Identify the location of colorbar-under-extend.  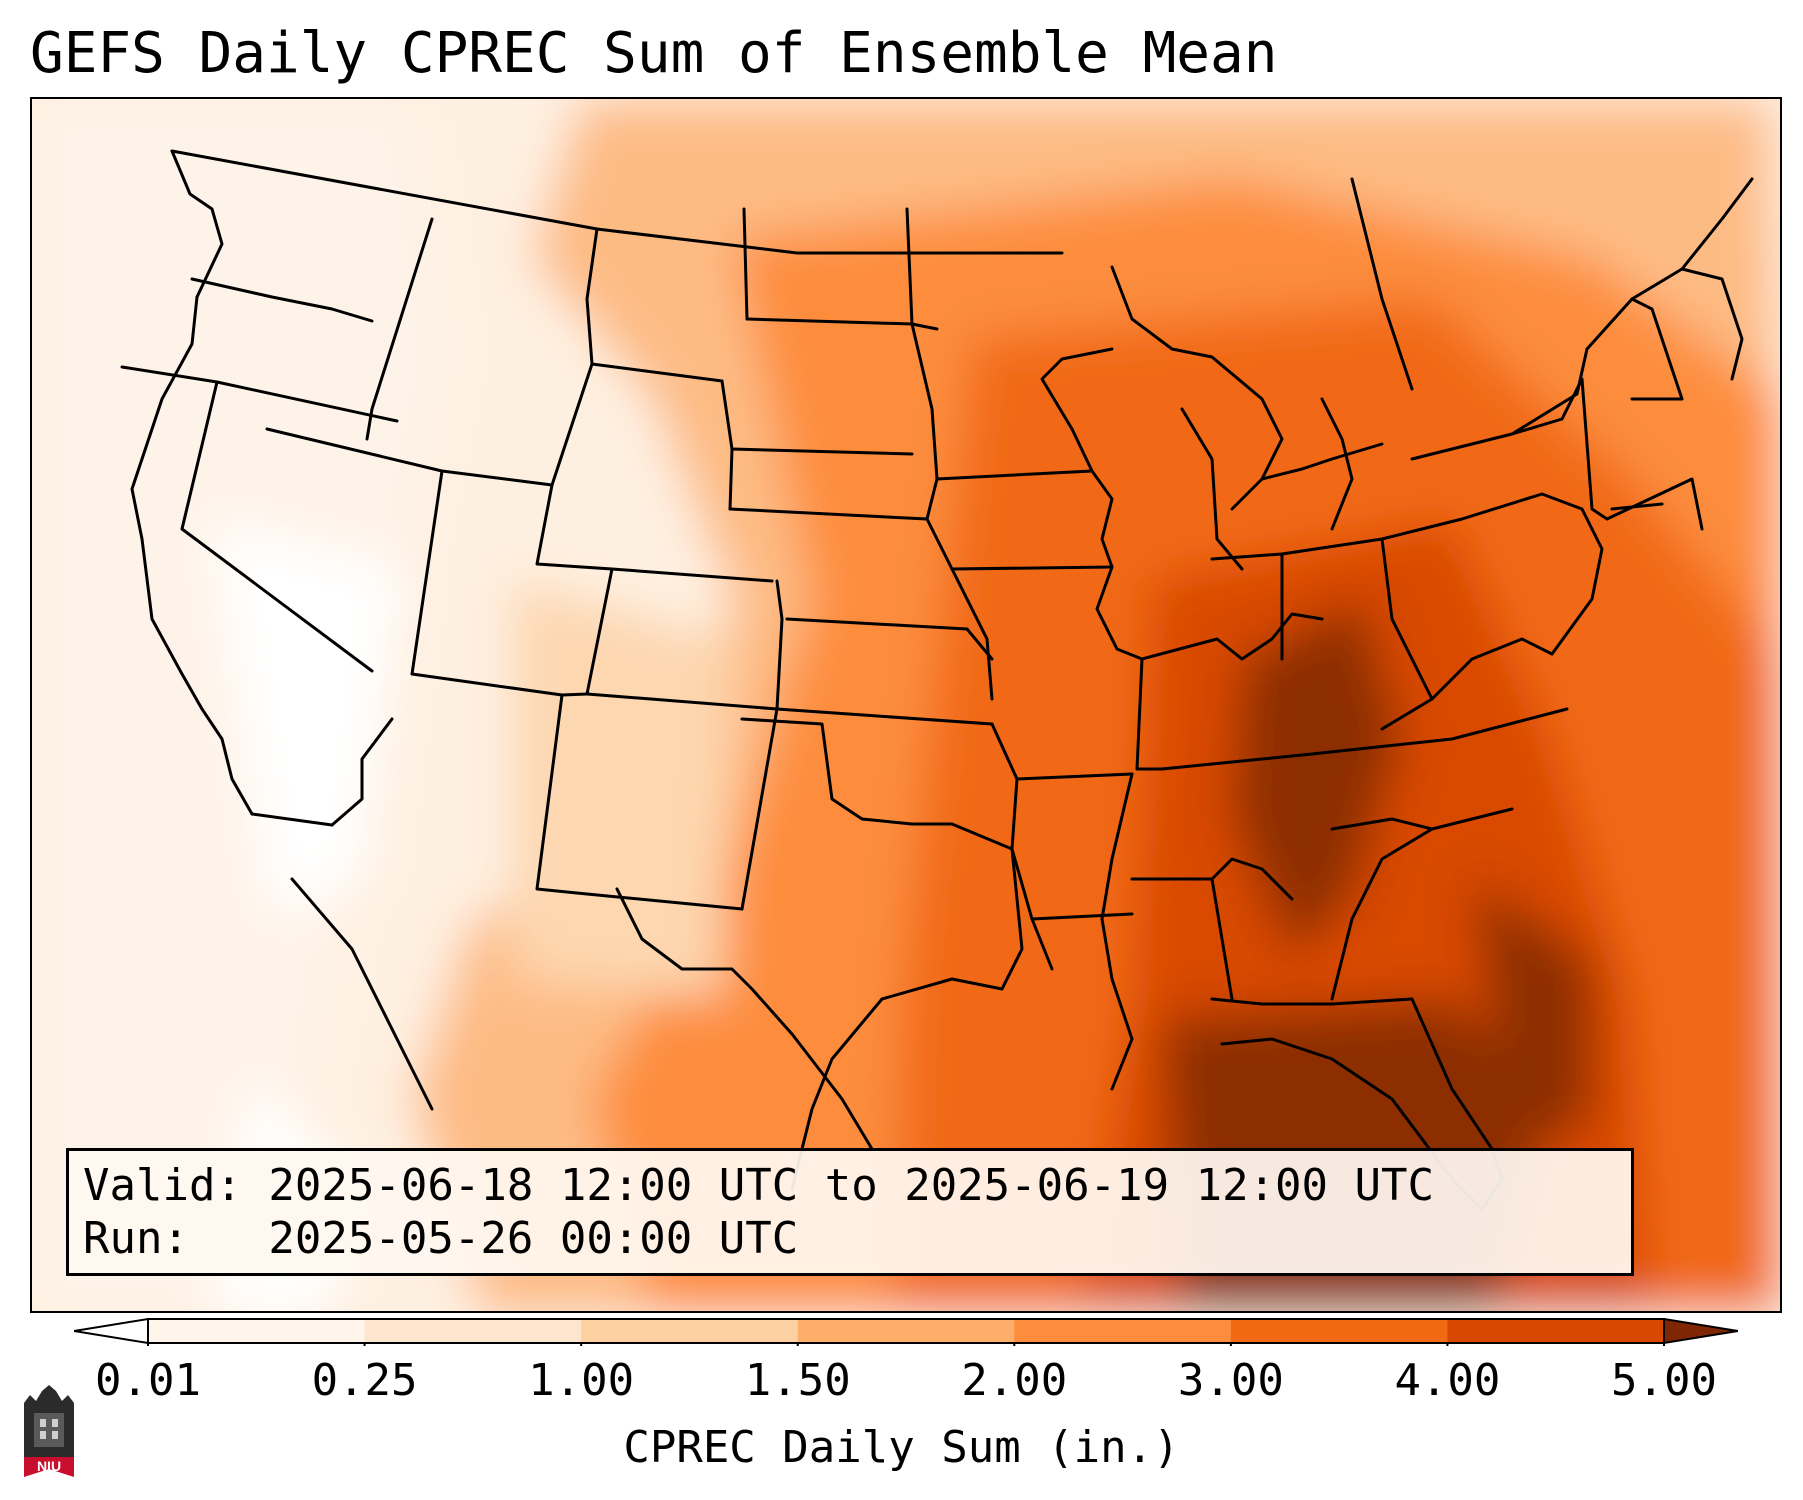
(111, 1331).